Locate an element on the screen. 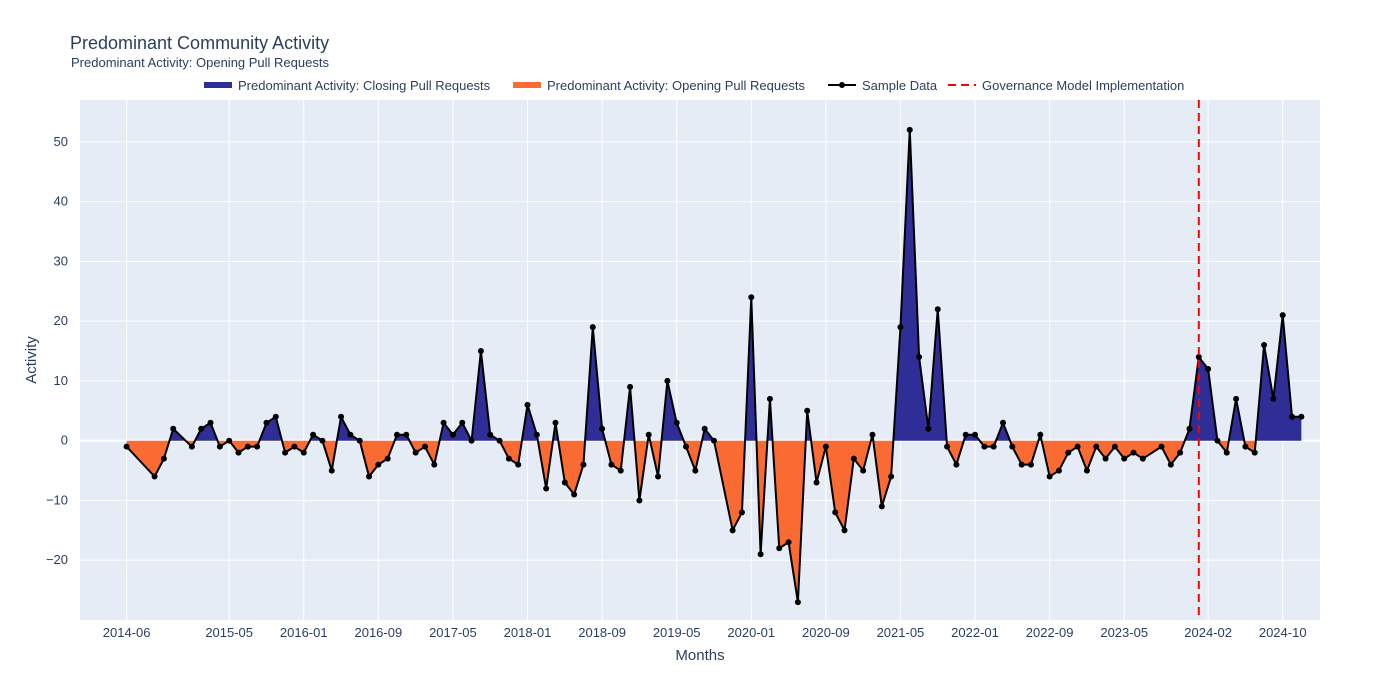 The image size is (1400, 700). x-tick-label: 2016-01 is located at coordinates (304, 632).